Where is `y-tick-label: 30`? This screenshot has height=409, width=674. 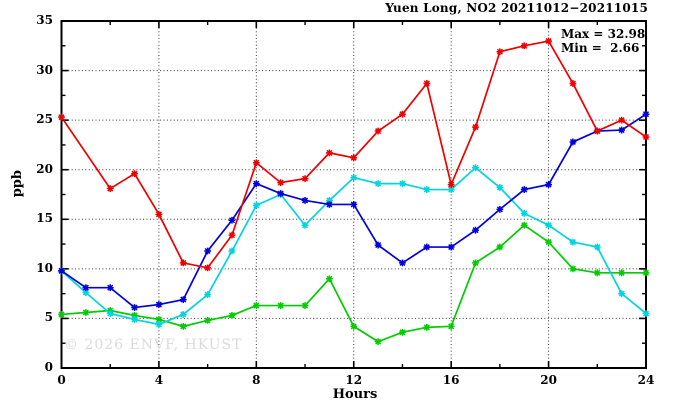
y-tick-label: 30 is located at coordinates (44, 69).